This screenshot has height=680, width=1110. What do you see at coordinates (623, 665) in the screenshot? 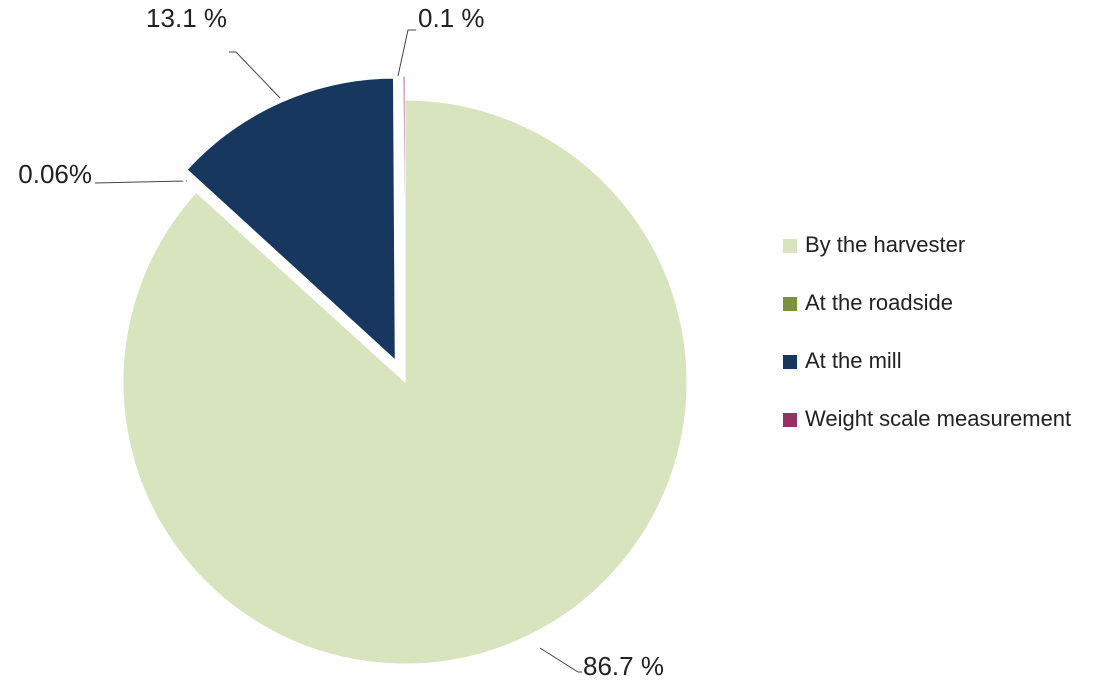
I see `data-label: 86.7 %` at bounding box center [623, 665].